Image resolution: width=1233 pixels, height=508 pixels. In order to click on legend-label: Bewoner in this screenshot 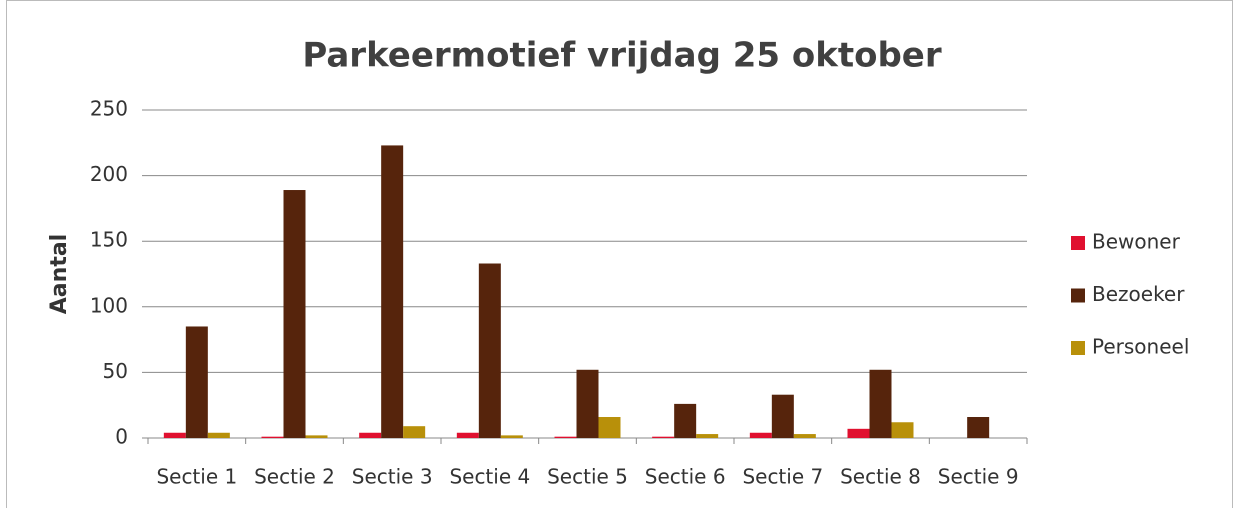, I will do `click(1136, 242)`.